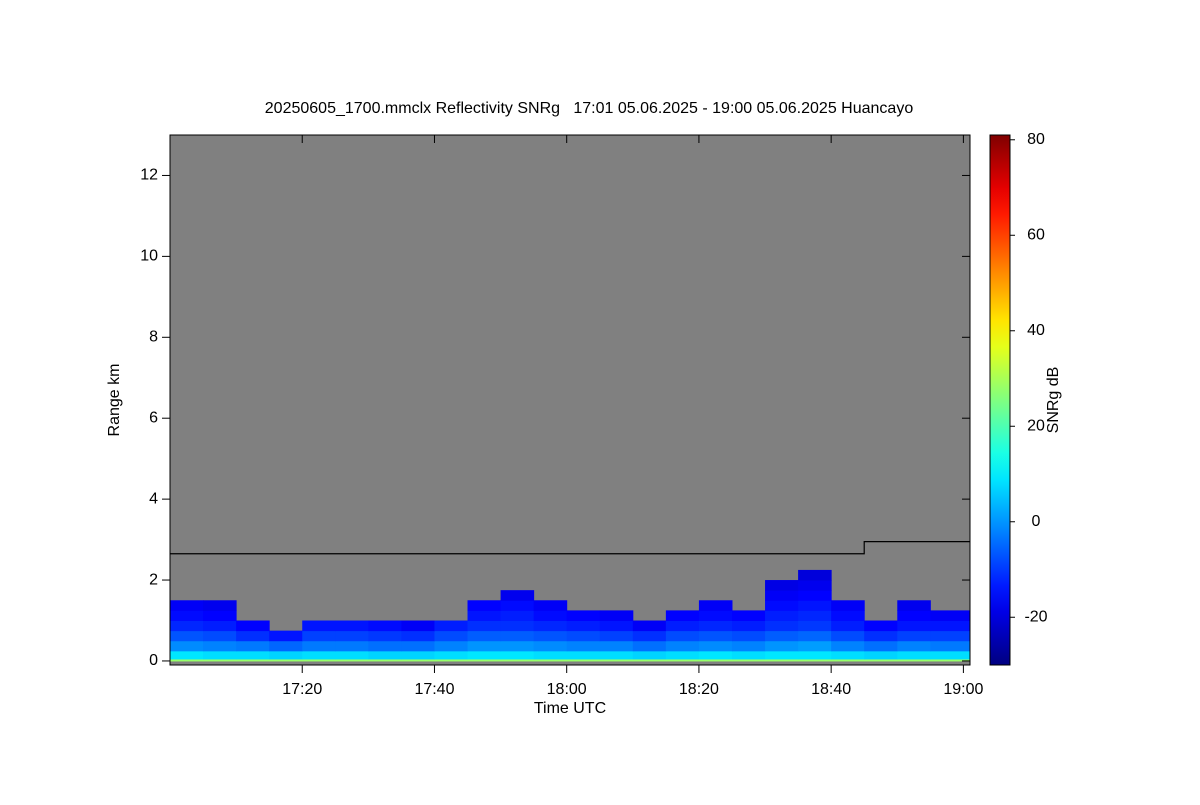 The height and width of the screenshot is (805, 1200). Describe the element at coordinates (434, 689) in the screenshot. I see `x-tick-label: 17:40` at that location.